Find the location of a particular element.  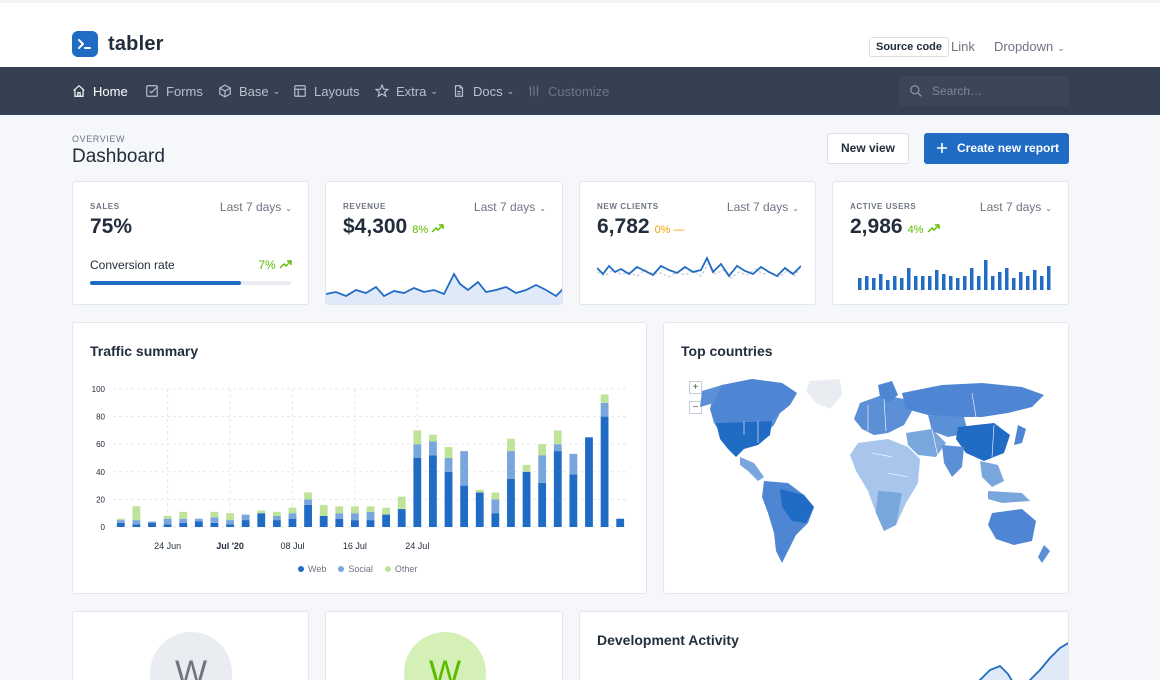

header-link: Link is located at coordinates (963, 46).